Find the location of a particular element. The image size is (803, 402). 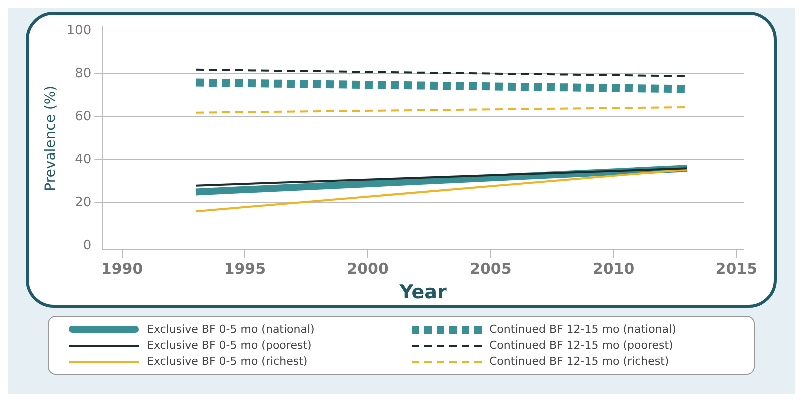

x-tick-label: 2010 is located at coordinates (613, 269).